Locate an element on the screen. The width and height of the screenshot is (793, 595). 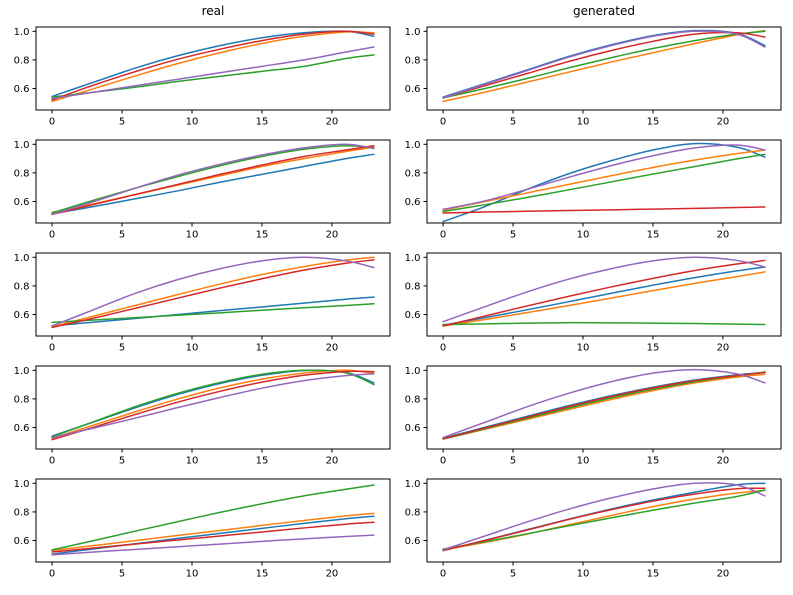
subplot-real-row1: 0 5 10 15 20 0.6 0.8 1.0 is located at coordinates (202, 77).